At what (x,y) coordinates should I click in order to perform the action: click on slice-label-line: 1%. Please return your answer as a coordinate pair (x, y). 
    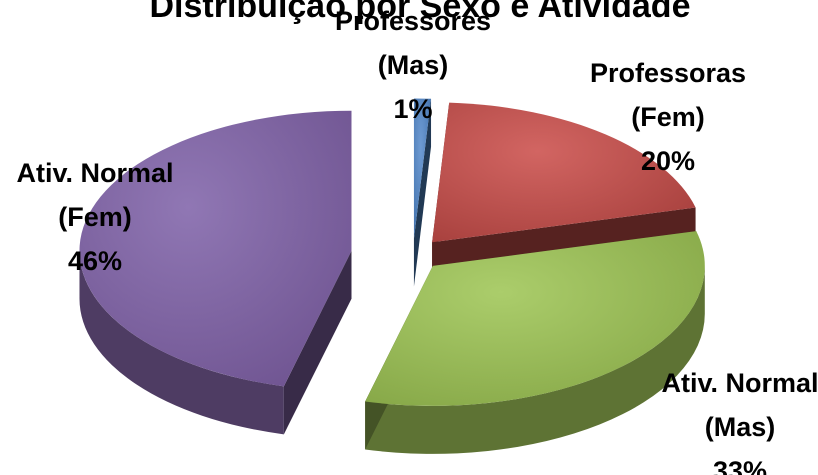
    Looking at the image, I should click on (412, 109).